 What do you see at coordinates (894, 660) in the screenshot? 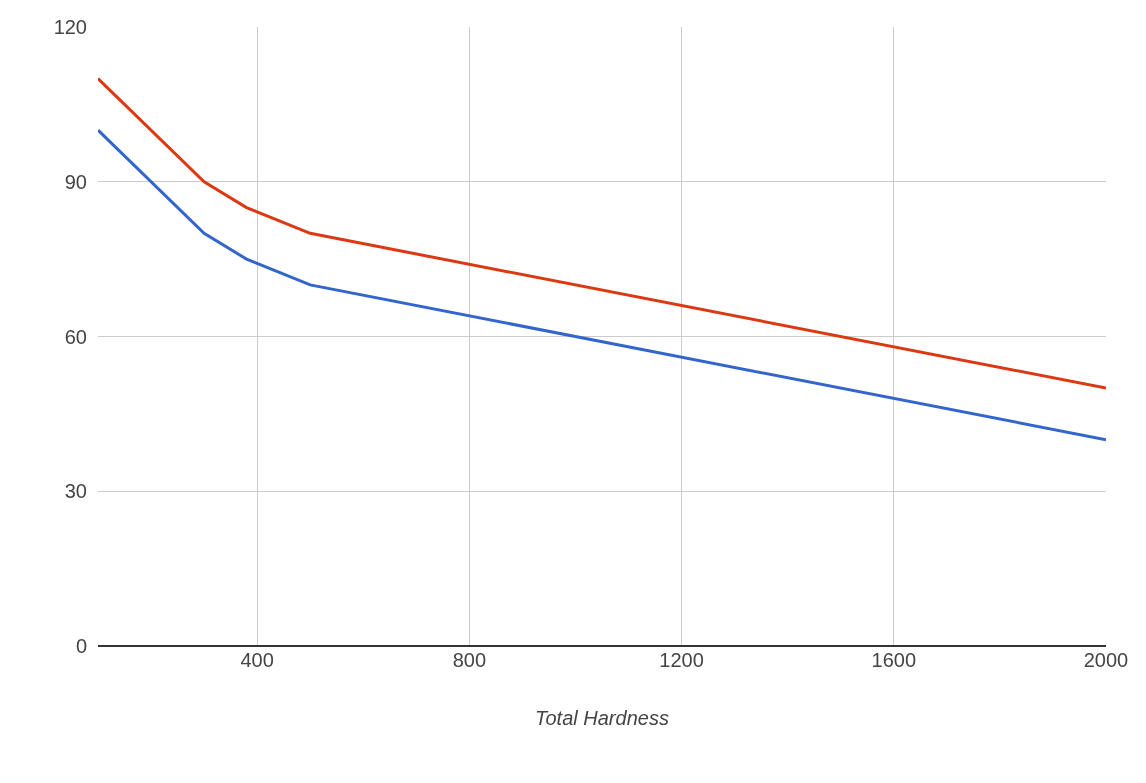
I see `x-tick-label: 1600` at bounding box center [894, 660].